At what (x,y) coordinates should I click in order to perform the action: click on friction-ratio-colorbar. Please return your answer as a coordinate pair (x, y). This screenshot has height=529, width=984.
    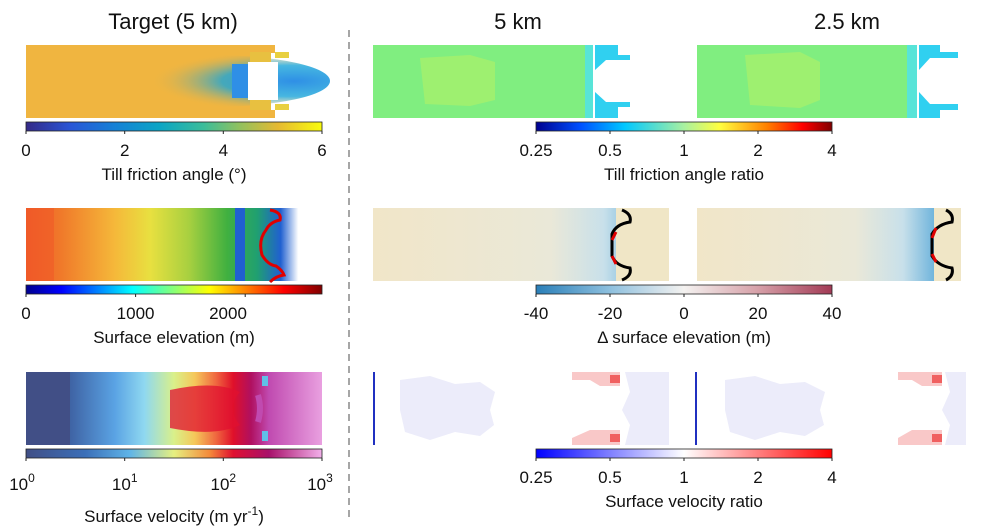
    Looking at the image, I should click on (684, 126).